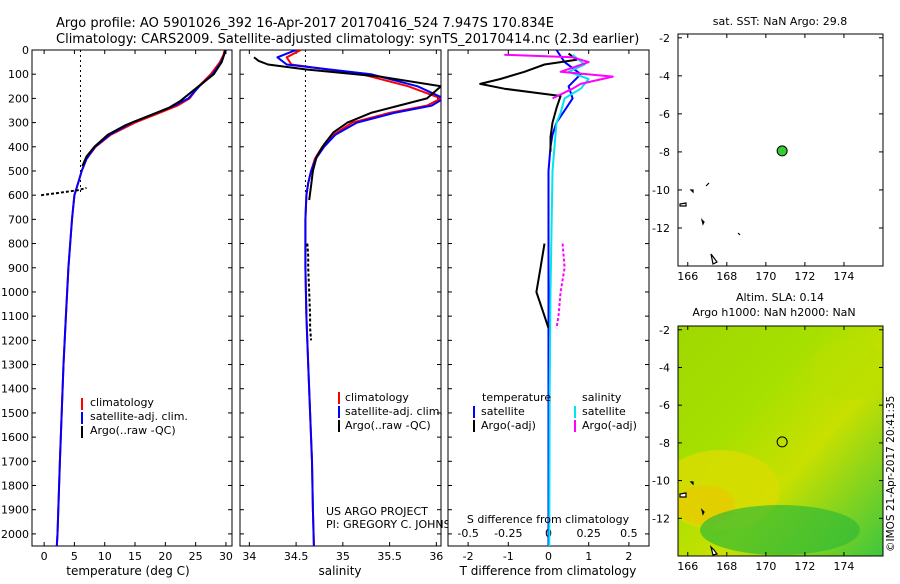 The width and height of the screenshot is (900, 584). What do you see at coordinates (18, 74) in the screenshot?
I see `depth-tick-label: 100` at bounding box center [18, 74].